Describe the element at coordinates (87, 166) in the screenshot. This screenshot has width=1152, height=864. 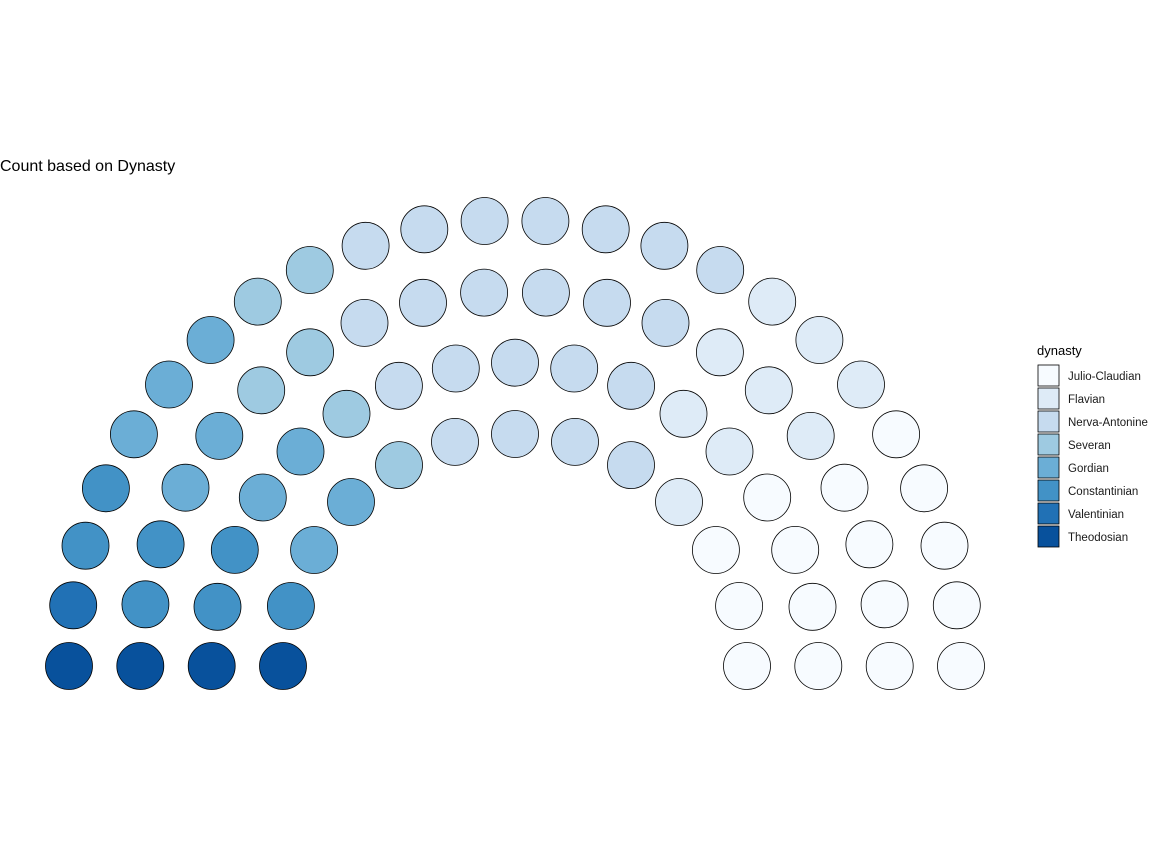
I see `chart-title: Count based on Dynasty` at that location.